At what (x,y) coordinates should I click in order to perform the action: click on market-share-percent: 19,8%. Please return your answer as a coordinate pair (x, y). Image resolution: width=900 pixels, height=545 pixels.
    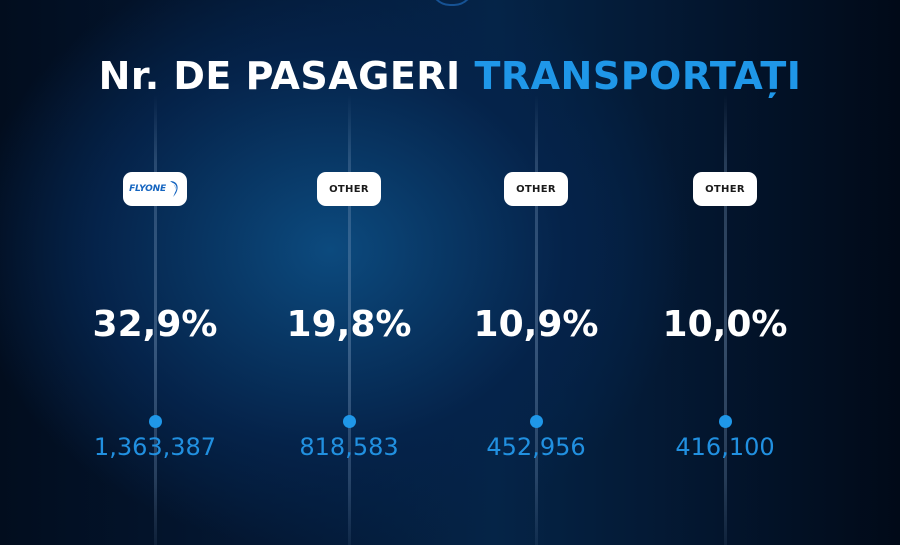
    Looking at the image, I should click on (349, 324).